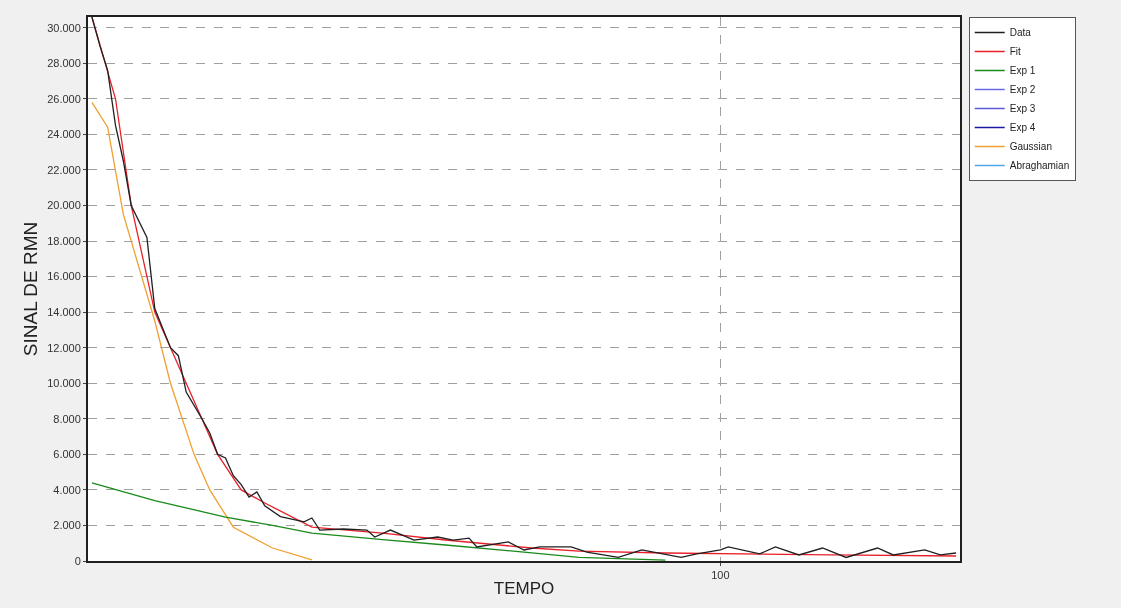  Describe the element at coordinates (1022, 128) in the screenshot. I see `legend-label: Exp 4` at that location.